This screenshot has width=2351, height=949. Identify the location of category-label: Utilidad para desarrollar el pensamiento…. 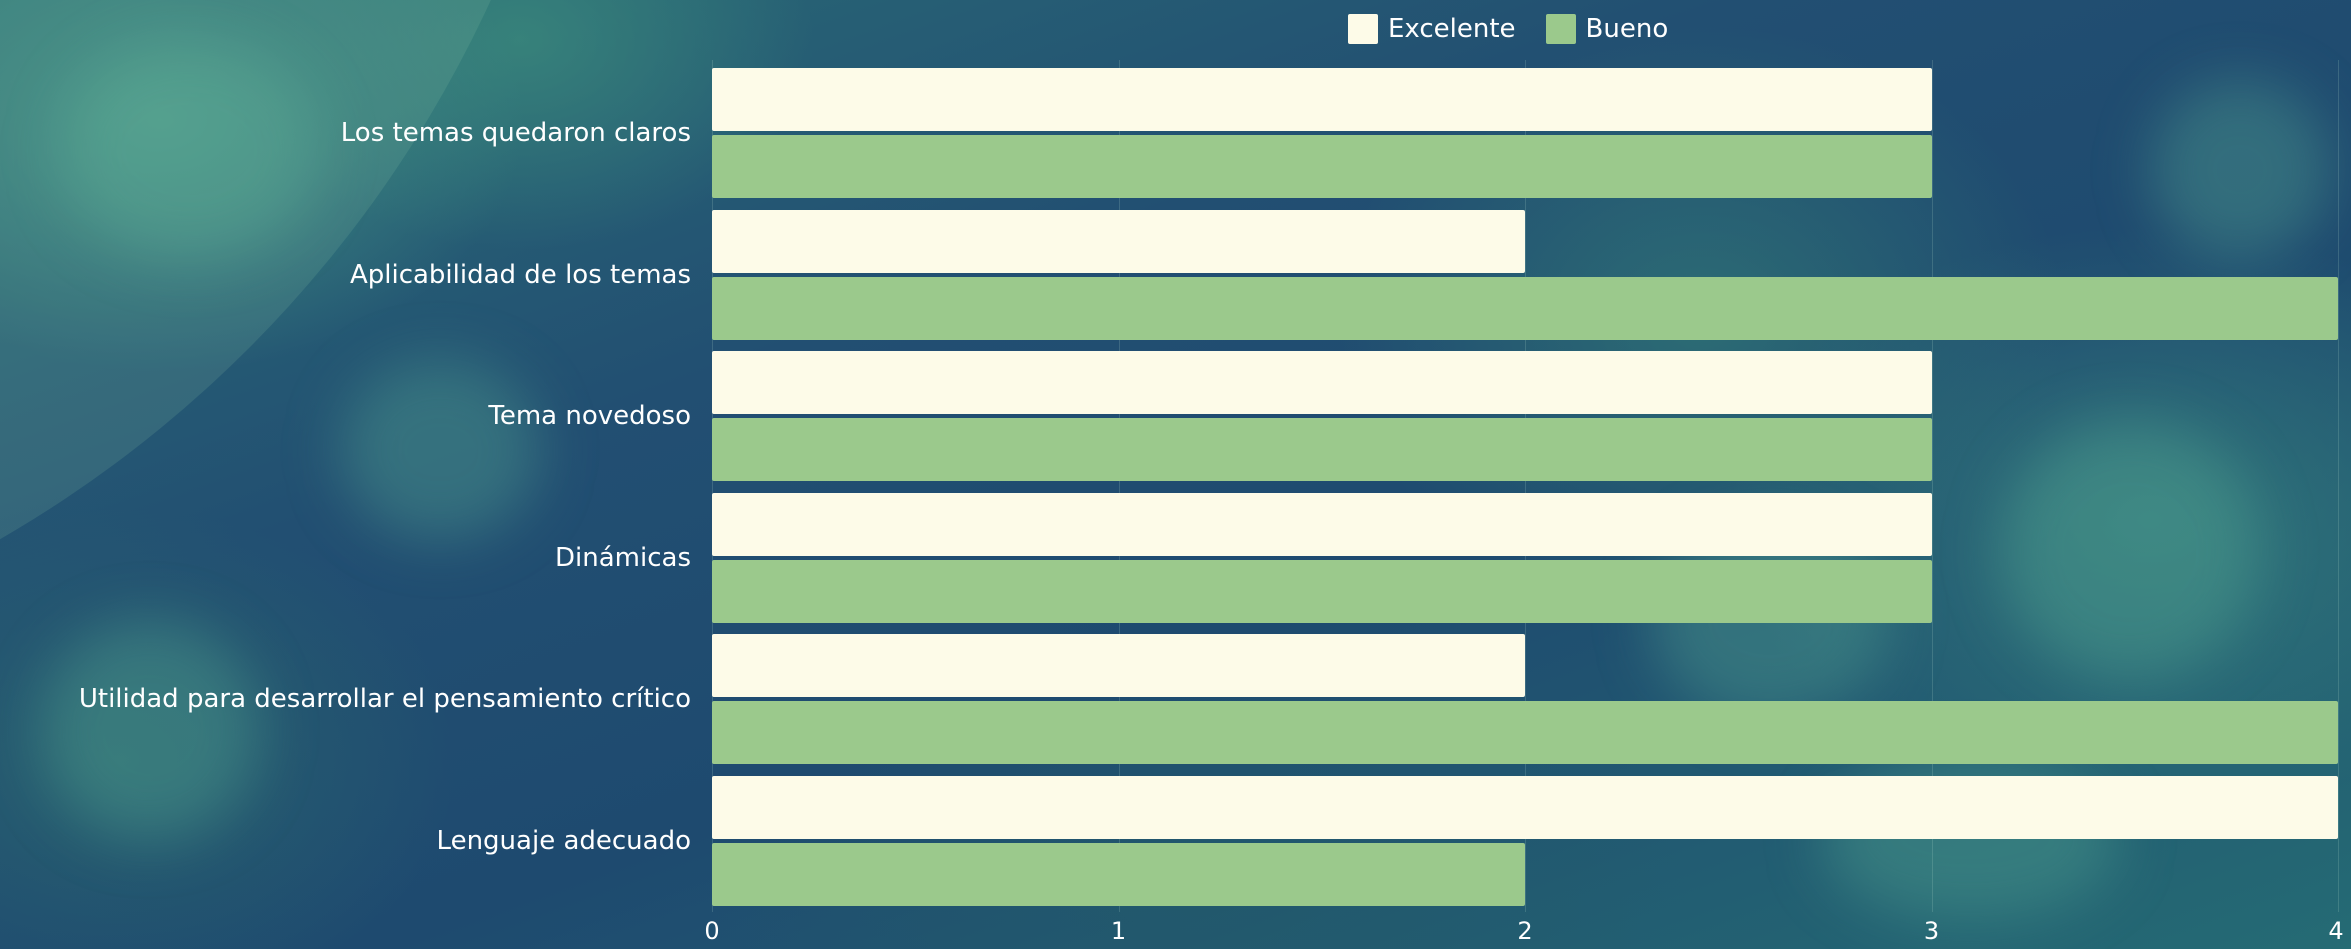
(384, 699).